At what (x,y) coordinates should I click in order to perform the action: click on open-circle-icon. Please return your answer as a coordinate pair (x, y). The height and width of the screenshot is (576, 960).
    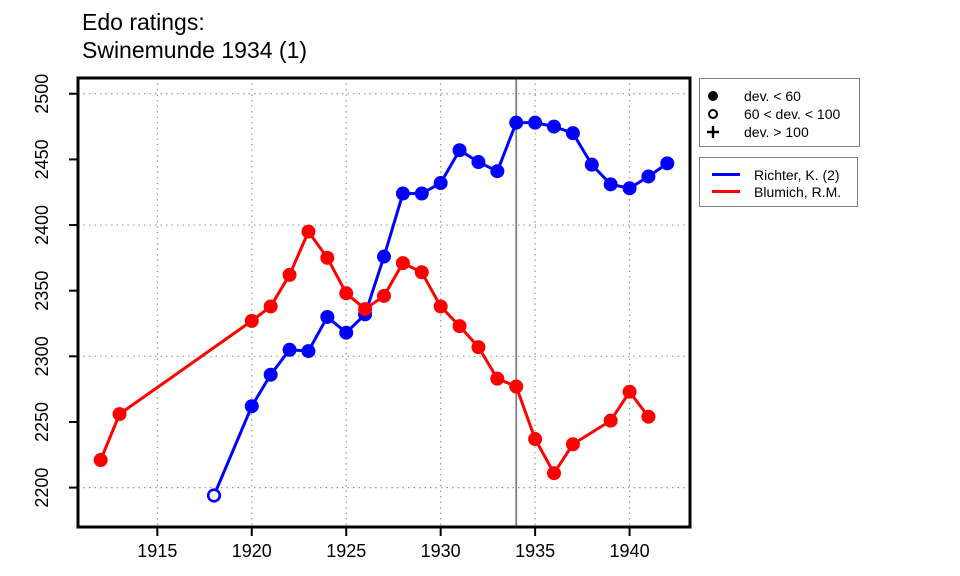
    Looking at the image, I should click on (713, 114).